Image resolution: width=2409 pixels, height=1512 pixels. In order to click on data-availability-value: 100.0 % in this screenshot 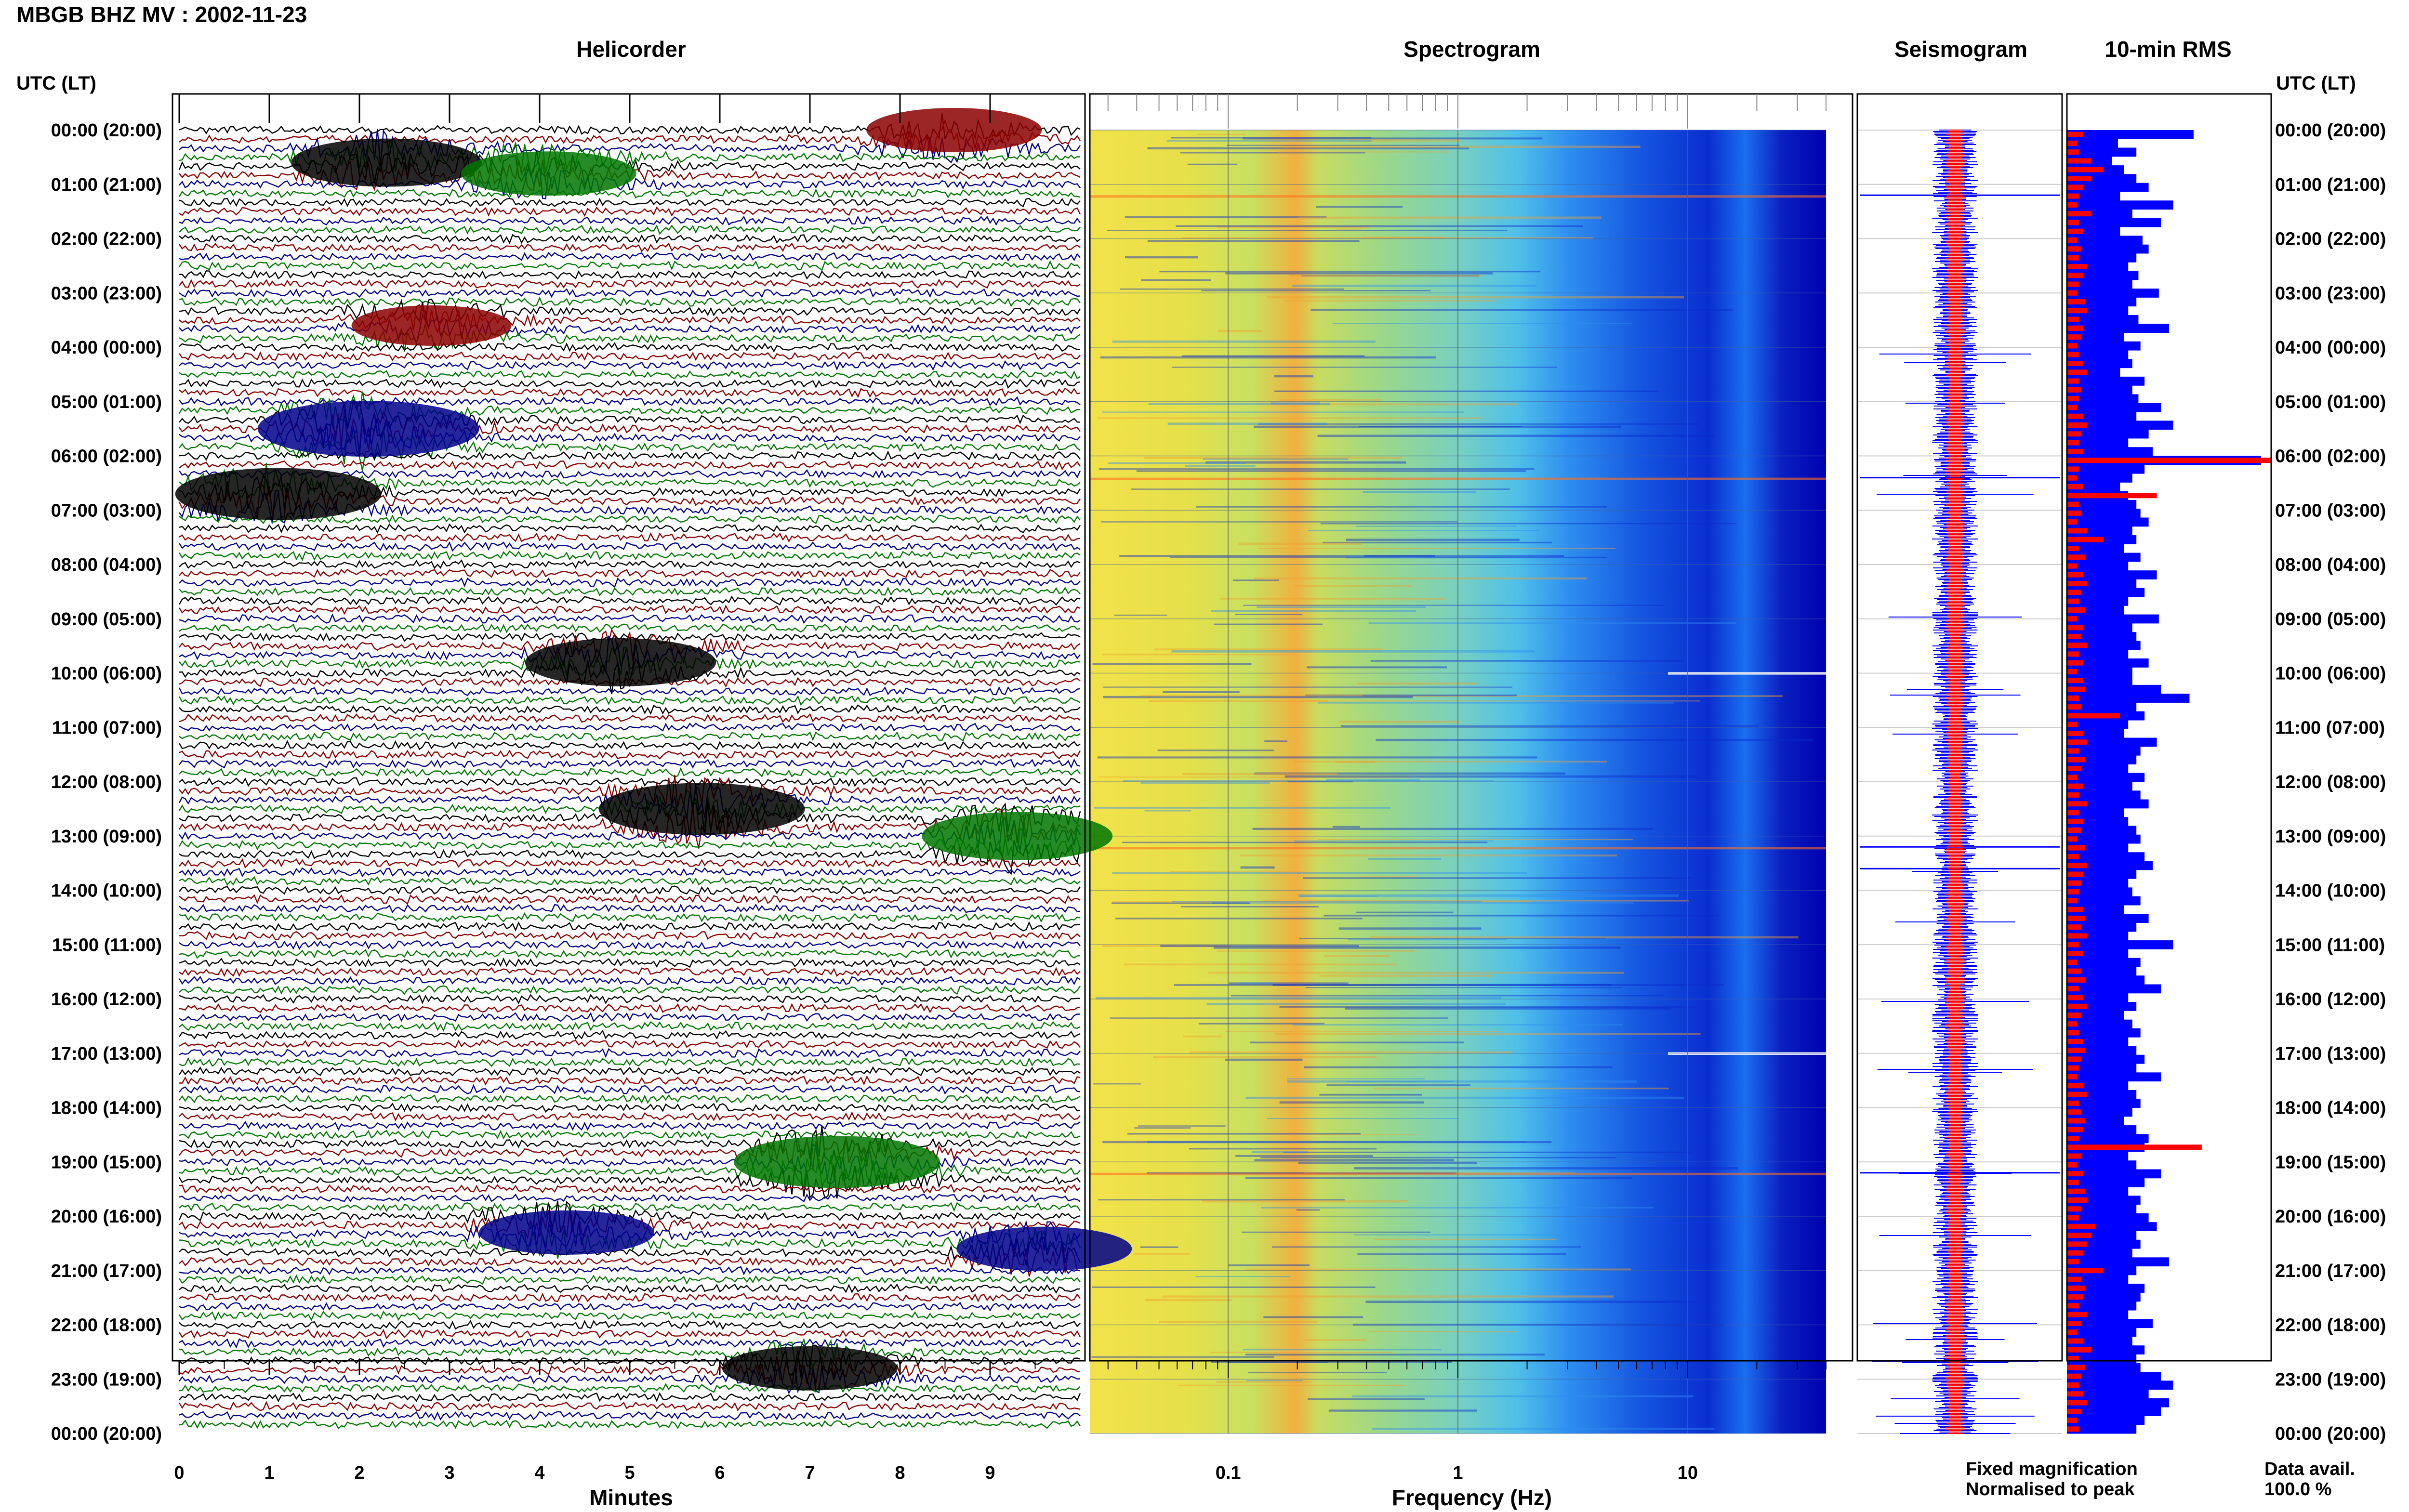, I will do `click(2297, 1489)`.